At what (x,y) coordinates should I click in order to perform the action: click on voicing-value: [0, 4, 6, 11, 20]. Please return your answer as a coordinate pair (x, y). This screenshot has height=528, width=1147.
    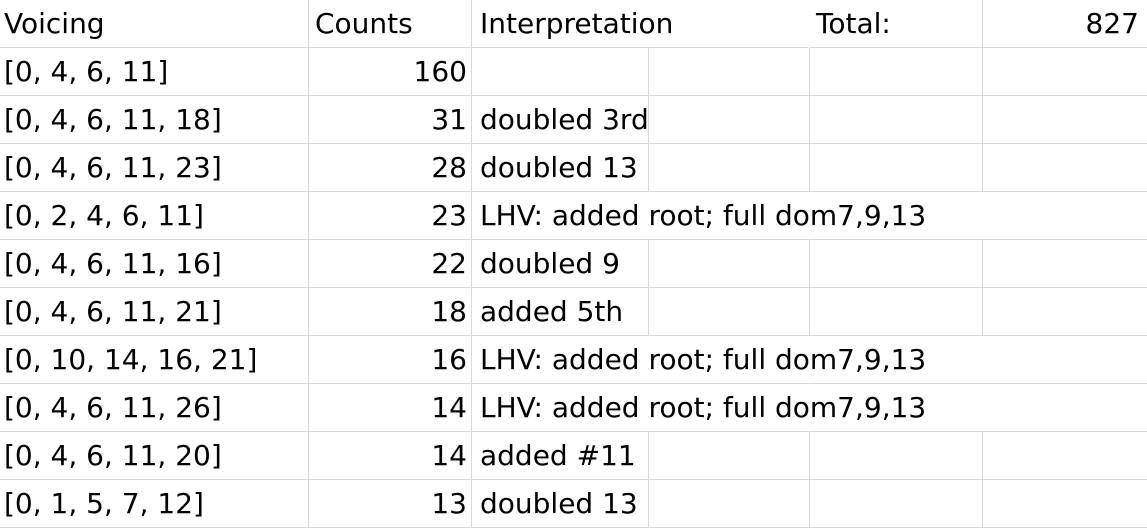
    Looking at the image, I should click on (113, 455).